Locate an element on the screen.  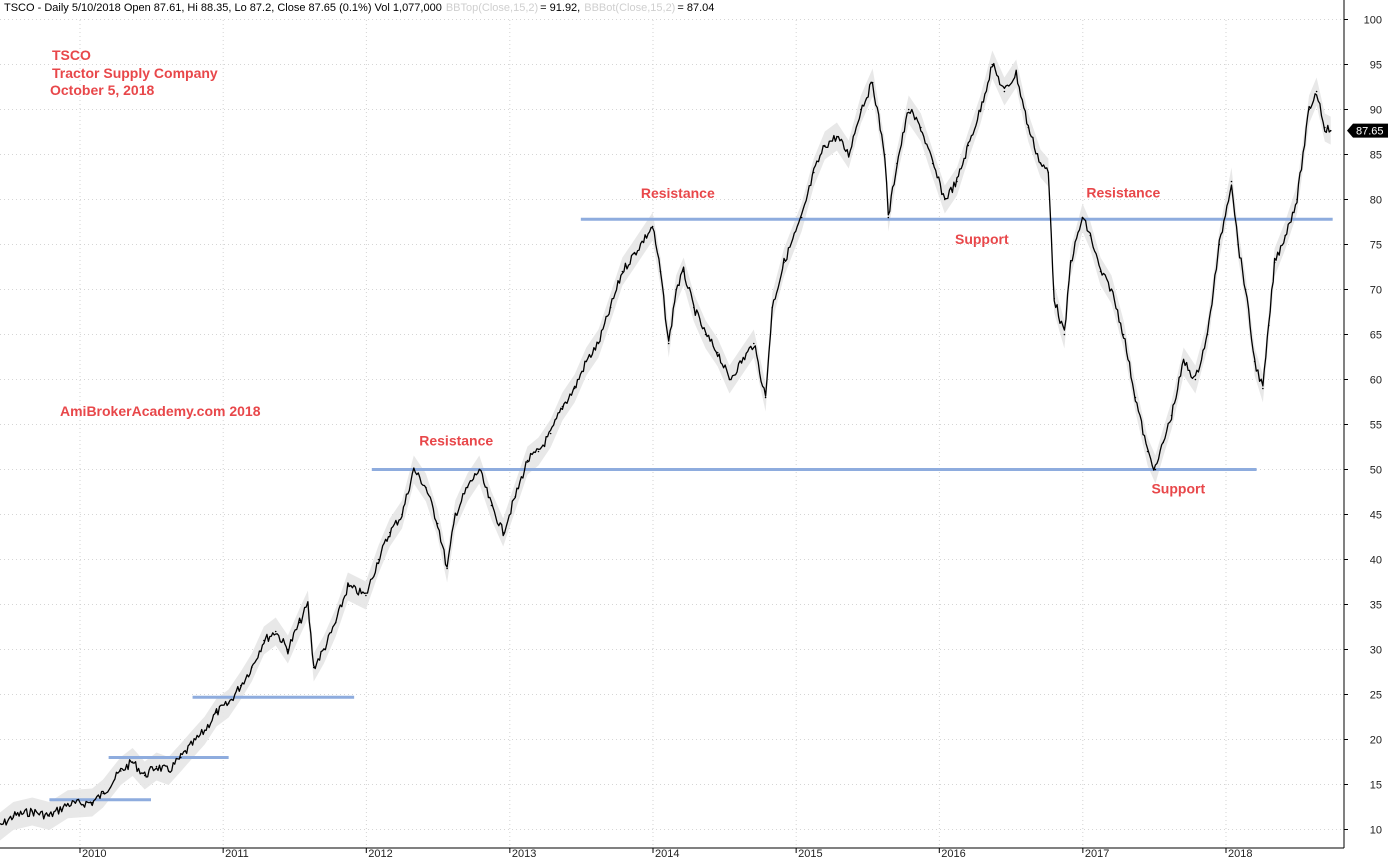
x-tick-label: 2018 is located at coordinates (1240, 854).